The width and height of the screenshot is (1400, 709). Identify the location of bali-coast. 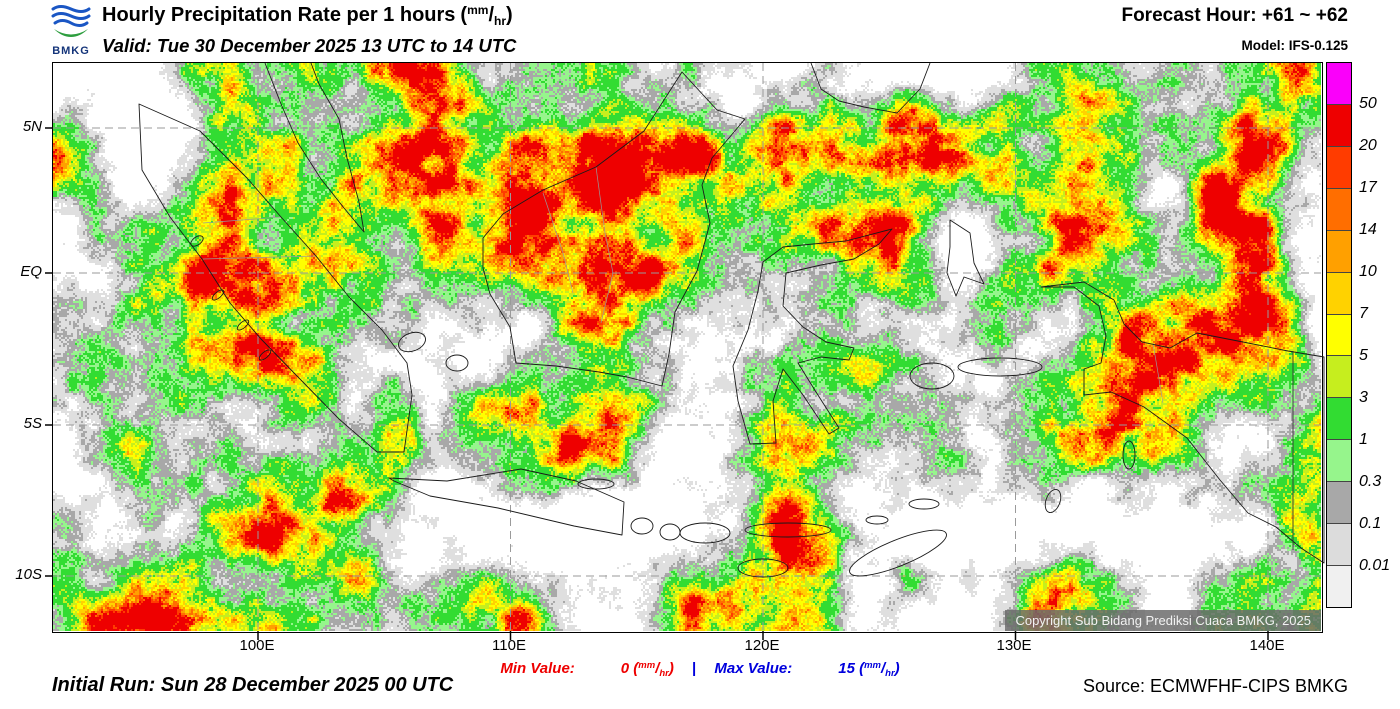
(642, 526).